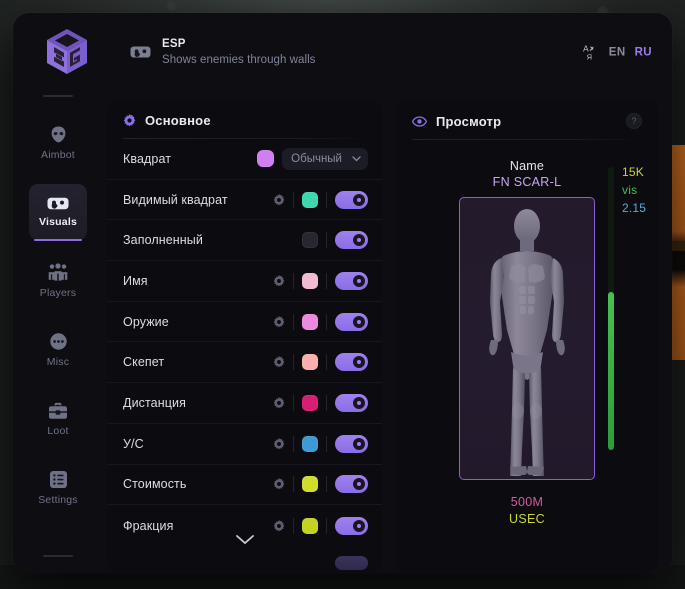 Image resolution: width=685 pixels, height=589 pixels. I want to click on chevron-down-icon, so click(244, 540).